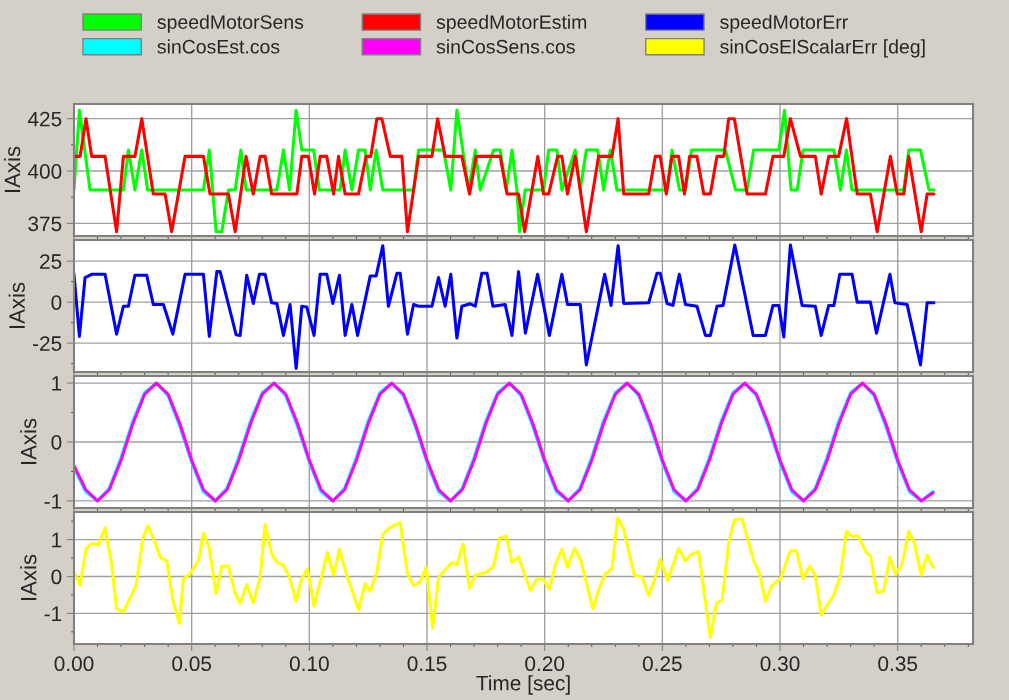 The height and width of the screenshot is (700, 1009). What do you see at coordinates (74, 664) in the screenshot?
I see `x-tick-label: 0.00` at bounding box center [74, 664].